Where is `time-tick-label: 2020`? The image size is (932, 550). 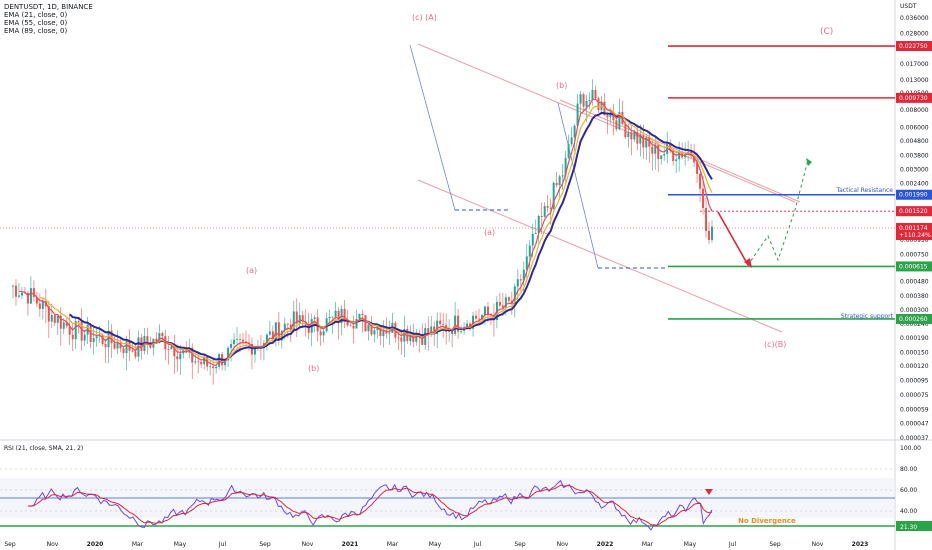
time-tick-label: 2020 is located at coordinates (95, 544).